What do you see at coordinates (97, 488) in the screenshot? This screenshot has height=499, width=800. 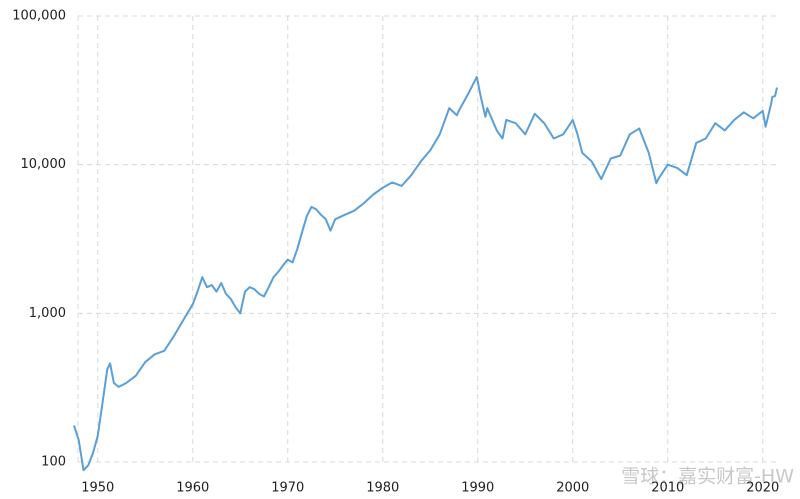 I see `x-tick-label: 1950` at bounding box center [97, 488].